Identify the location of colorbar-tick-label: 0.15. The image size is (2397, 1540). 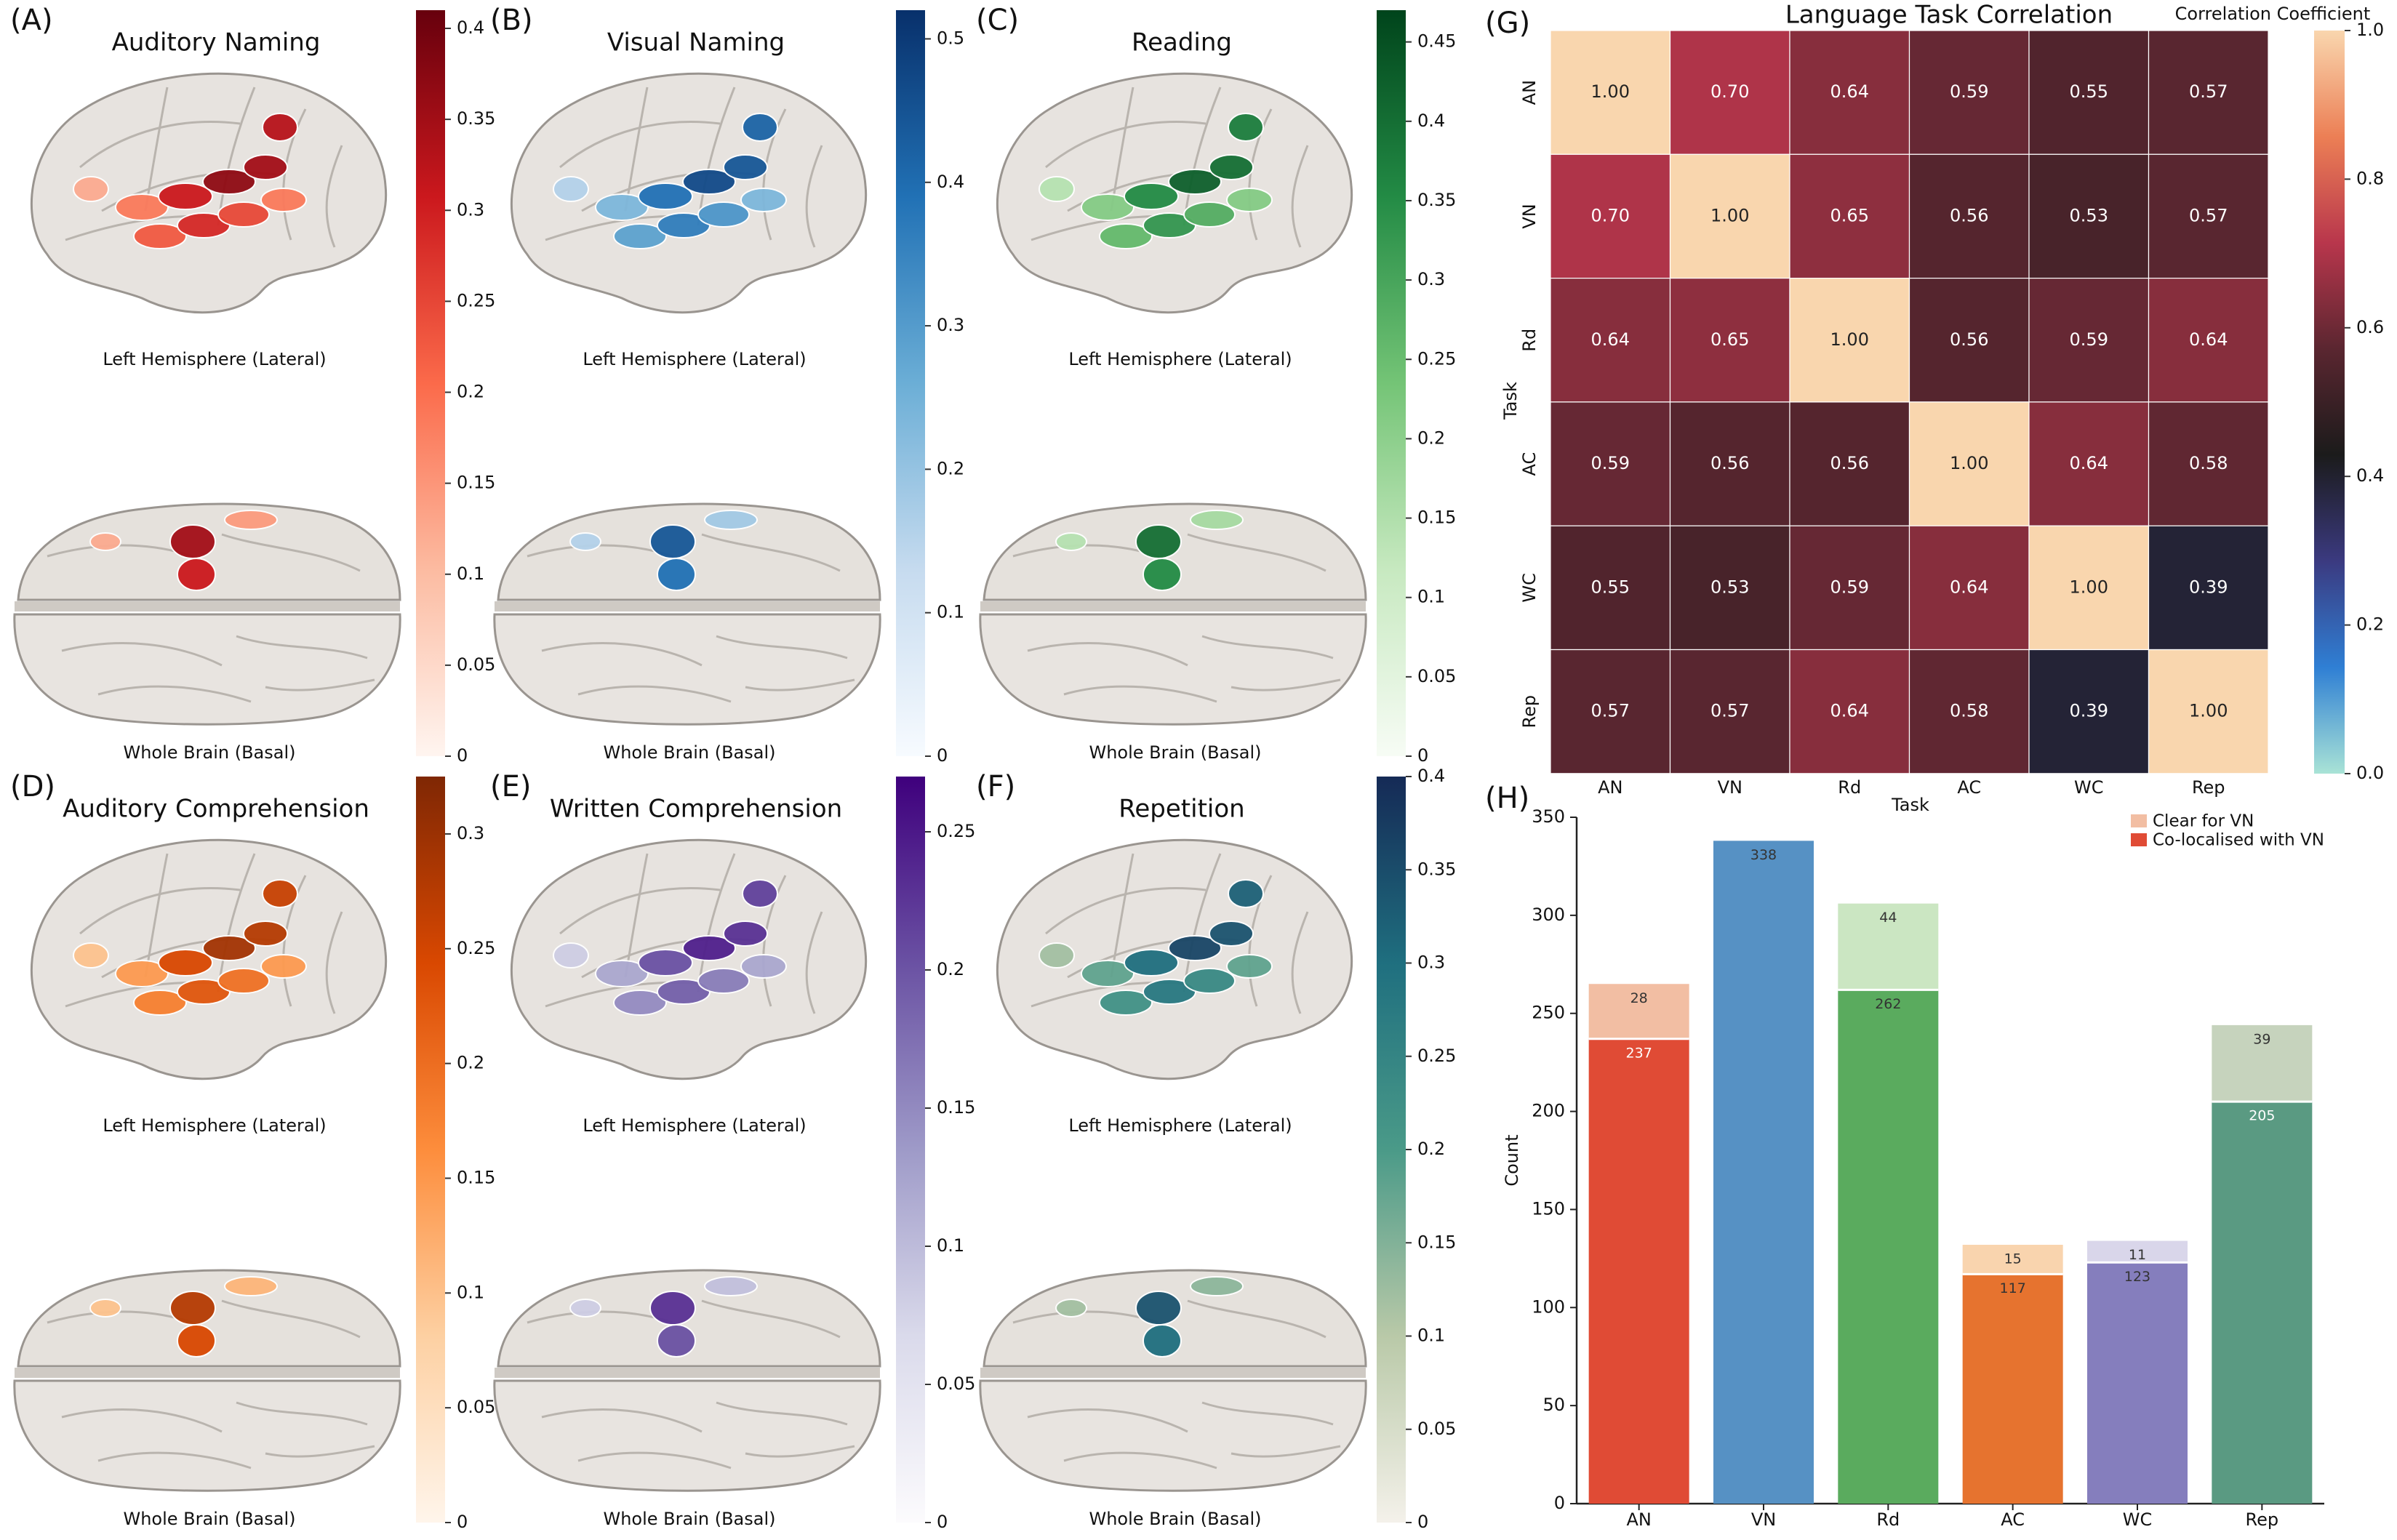
(956, 1107).